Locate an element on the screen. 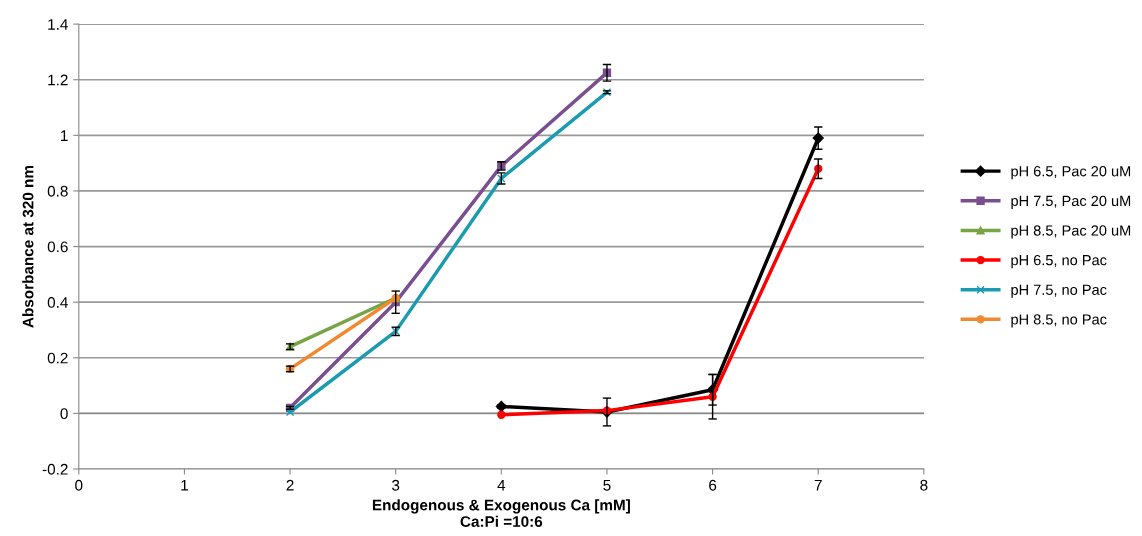 The image size is (1142, 536). y-tick-label: 1.2 is located at coordinates (58, 80).